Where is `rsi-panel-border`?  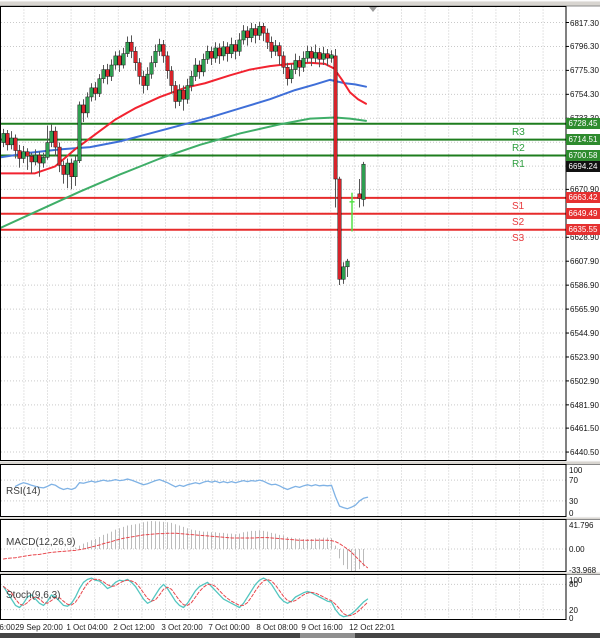
rsi-panel-border is located at coordinates (283, 490).